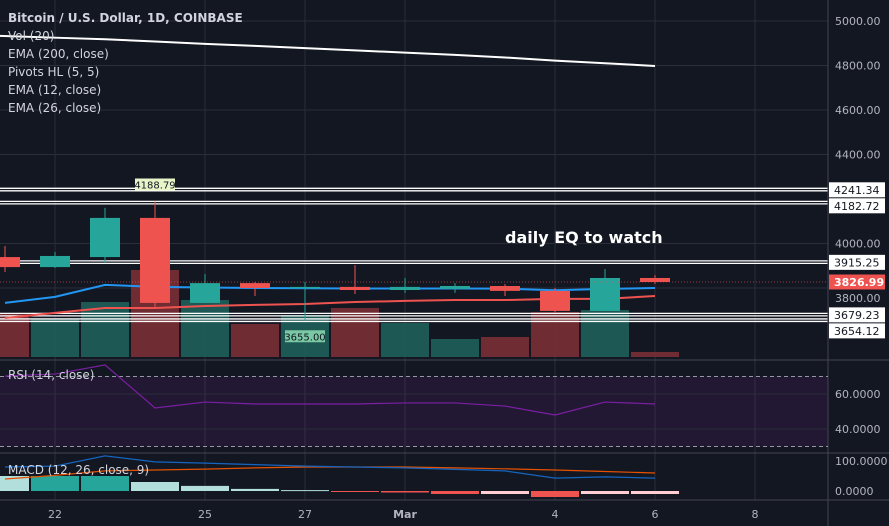  I want to click on indicator-ema200: EMA (200, close), so click(58, 54).